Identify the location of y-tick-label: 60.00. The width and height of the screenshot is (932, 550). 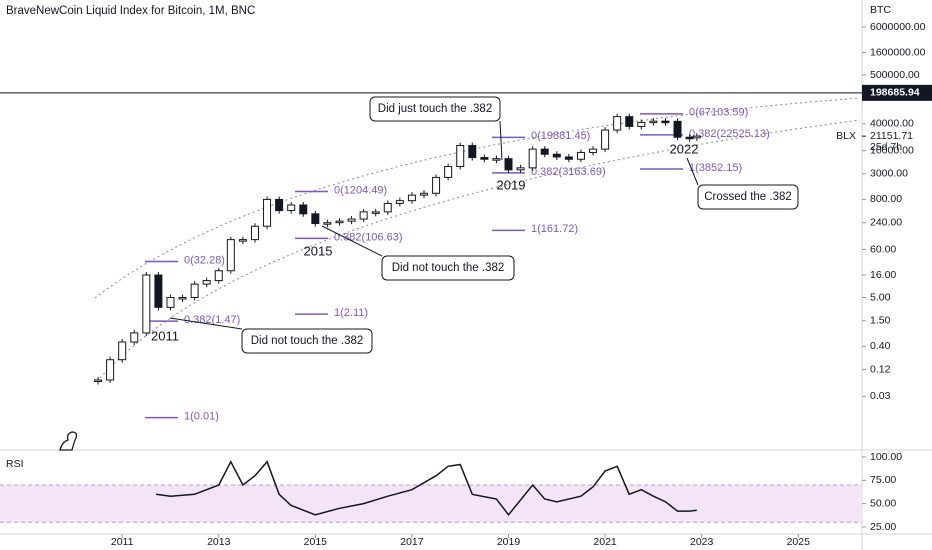
(883, 249).